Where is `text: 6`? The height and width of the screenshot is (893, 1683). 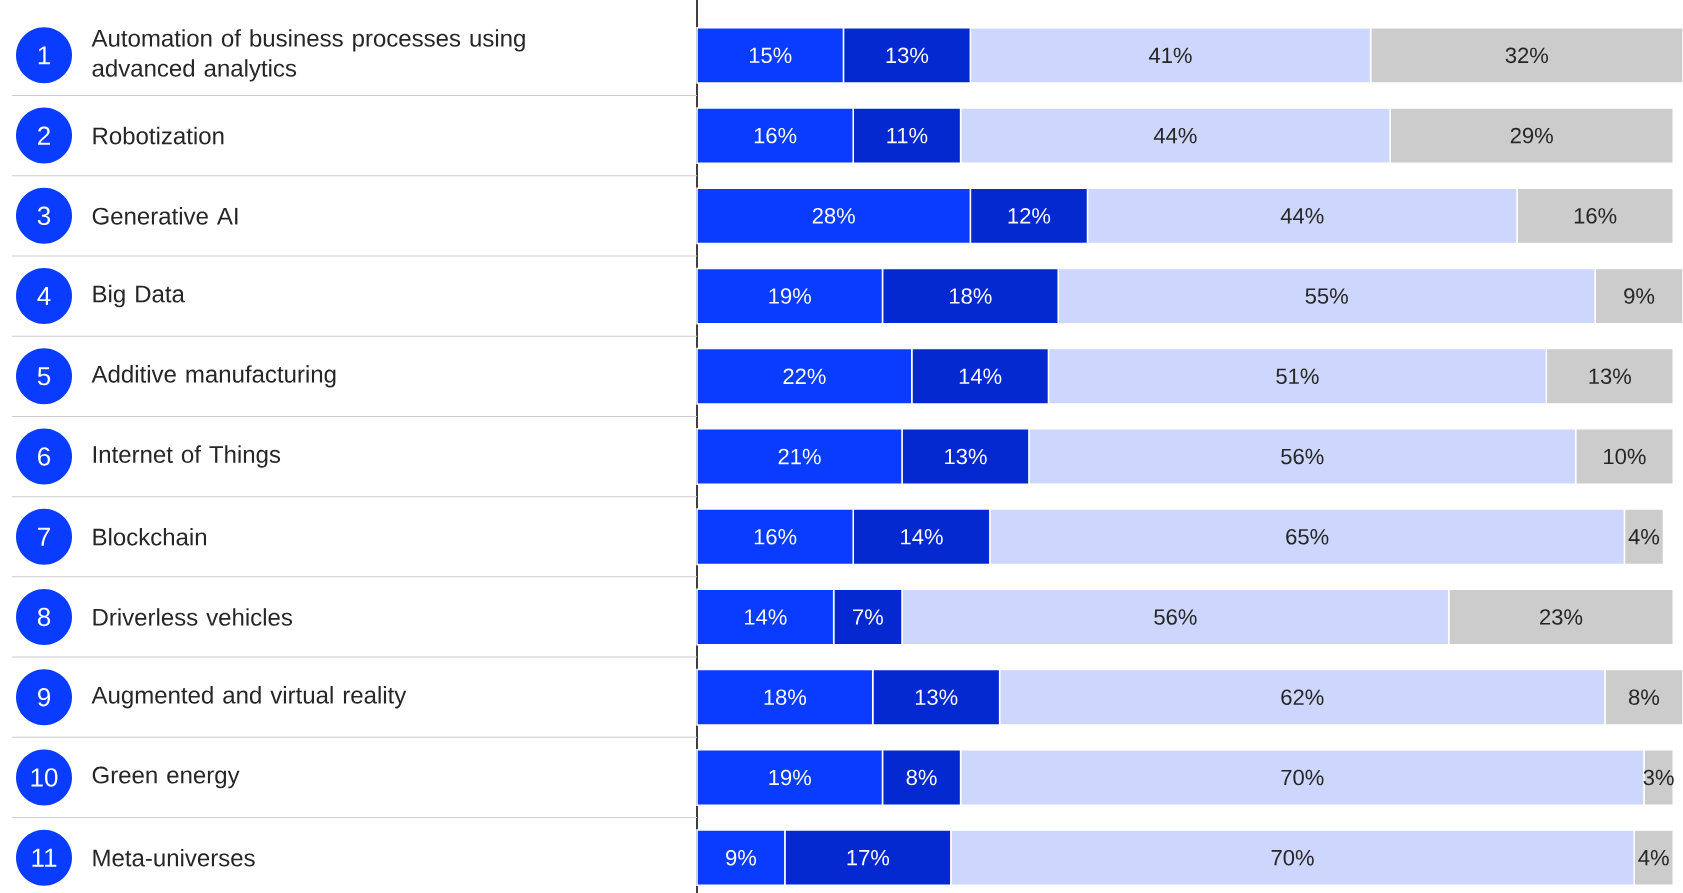 text: 6 is located at coordinates (44, 456).